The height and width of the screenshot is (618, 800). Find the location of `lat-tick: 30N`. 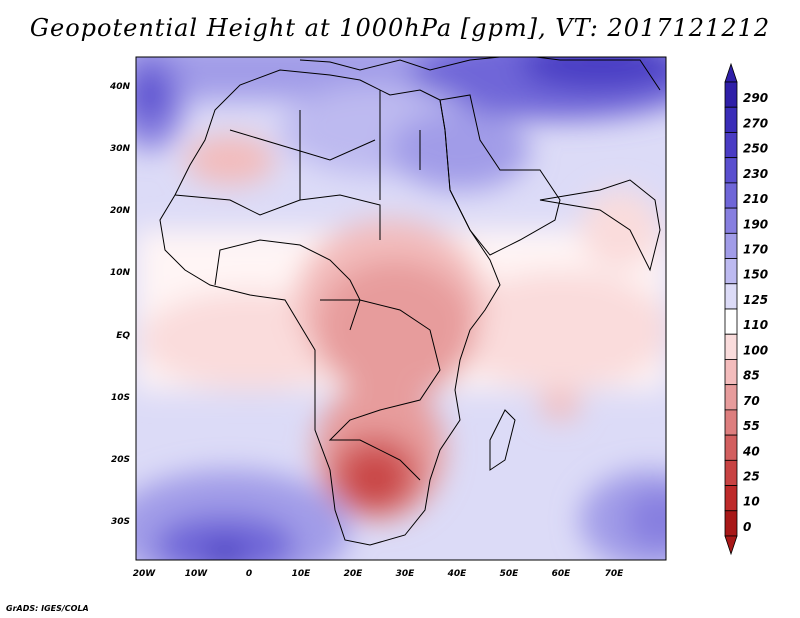

lat-tick: 30N is located at coordinates (120, 149).